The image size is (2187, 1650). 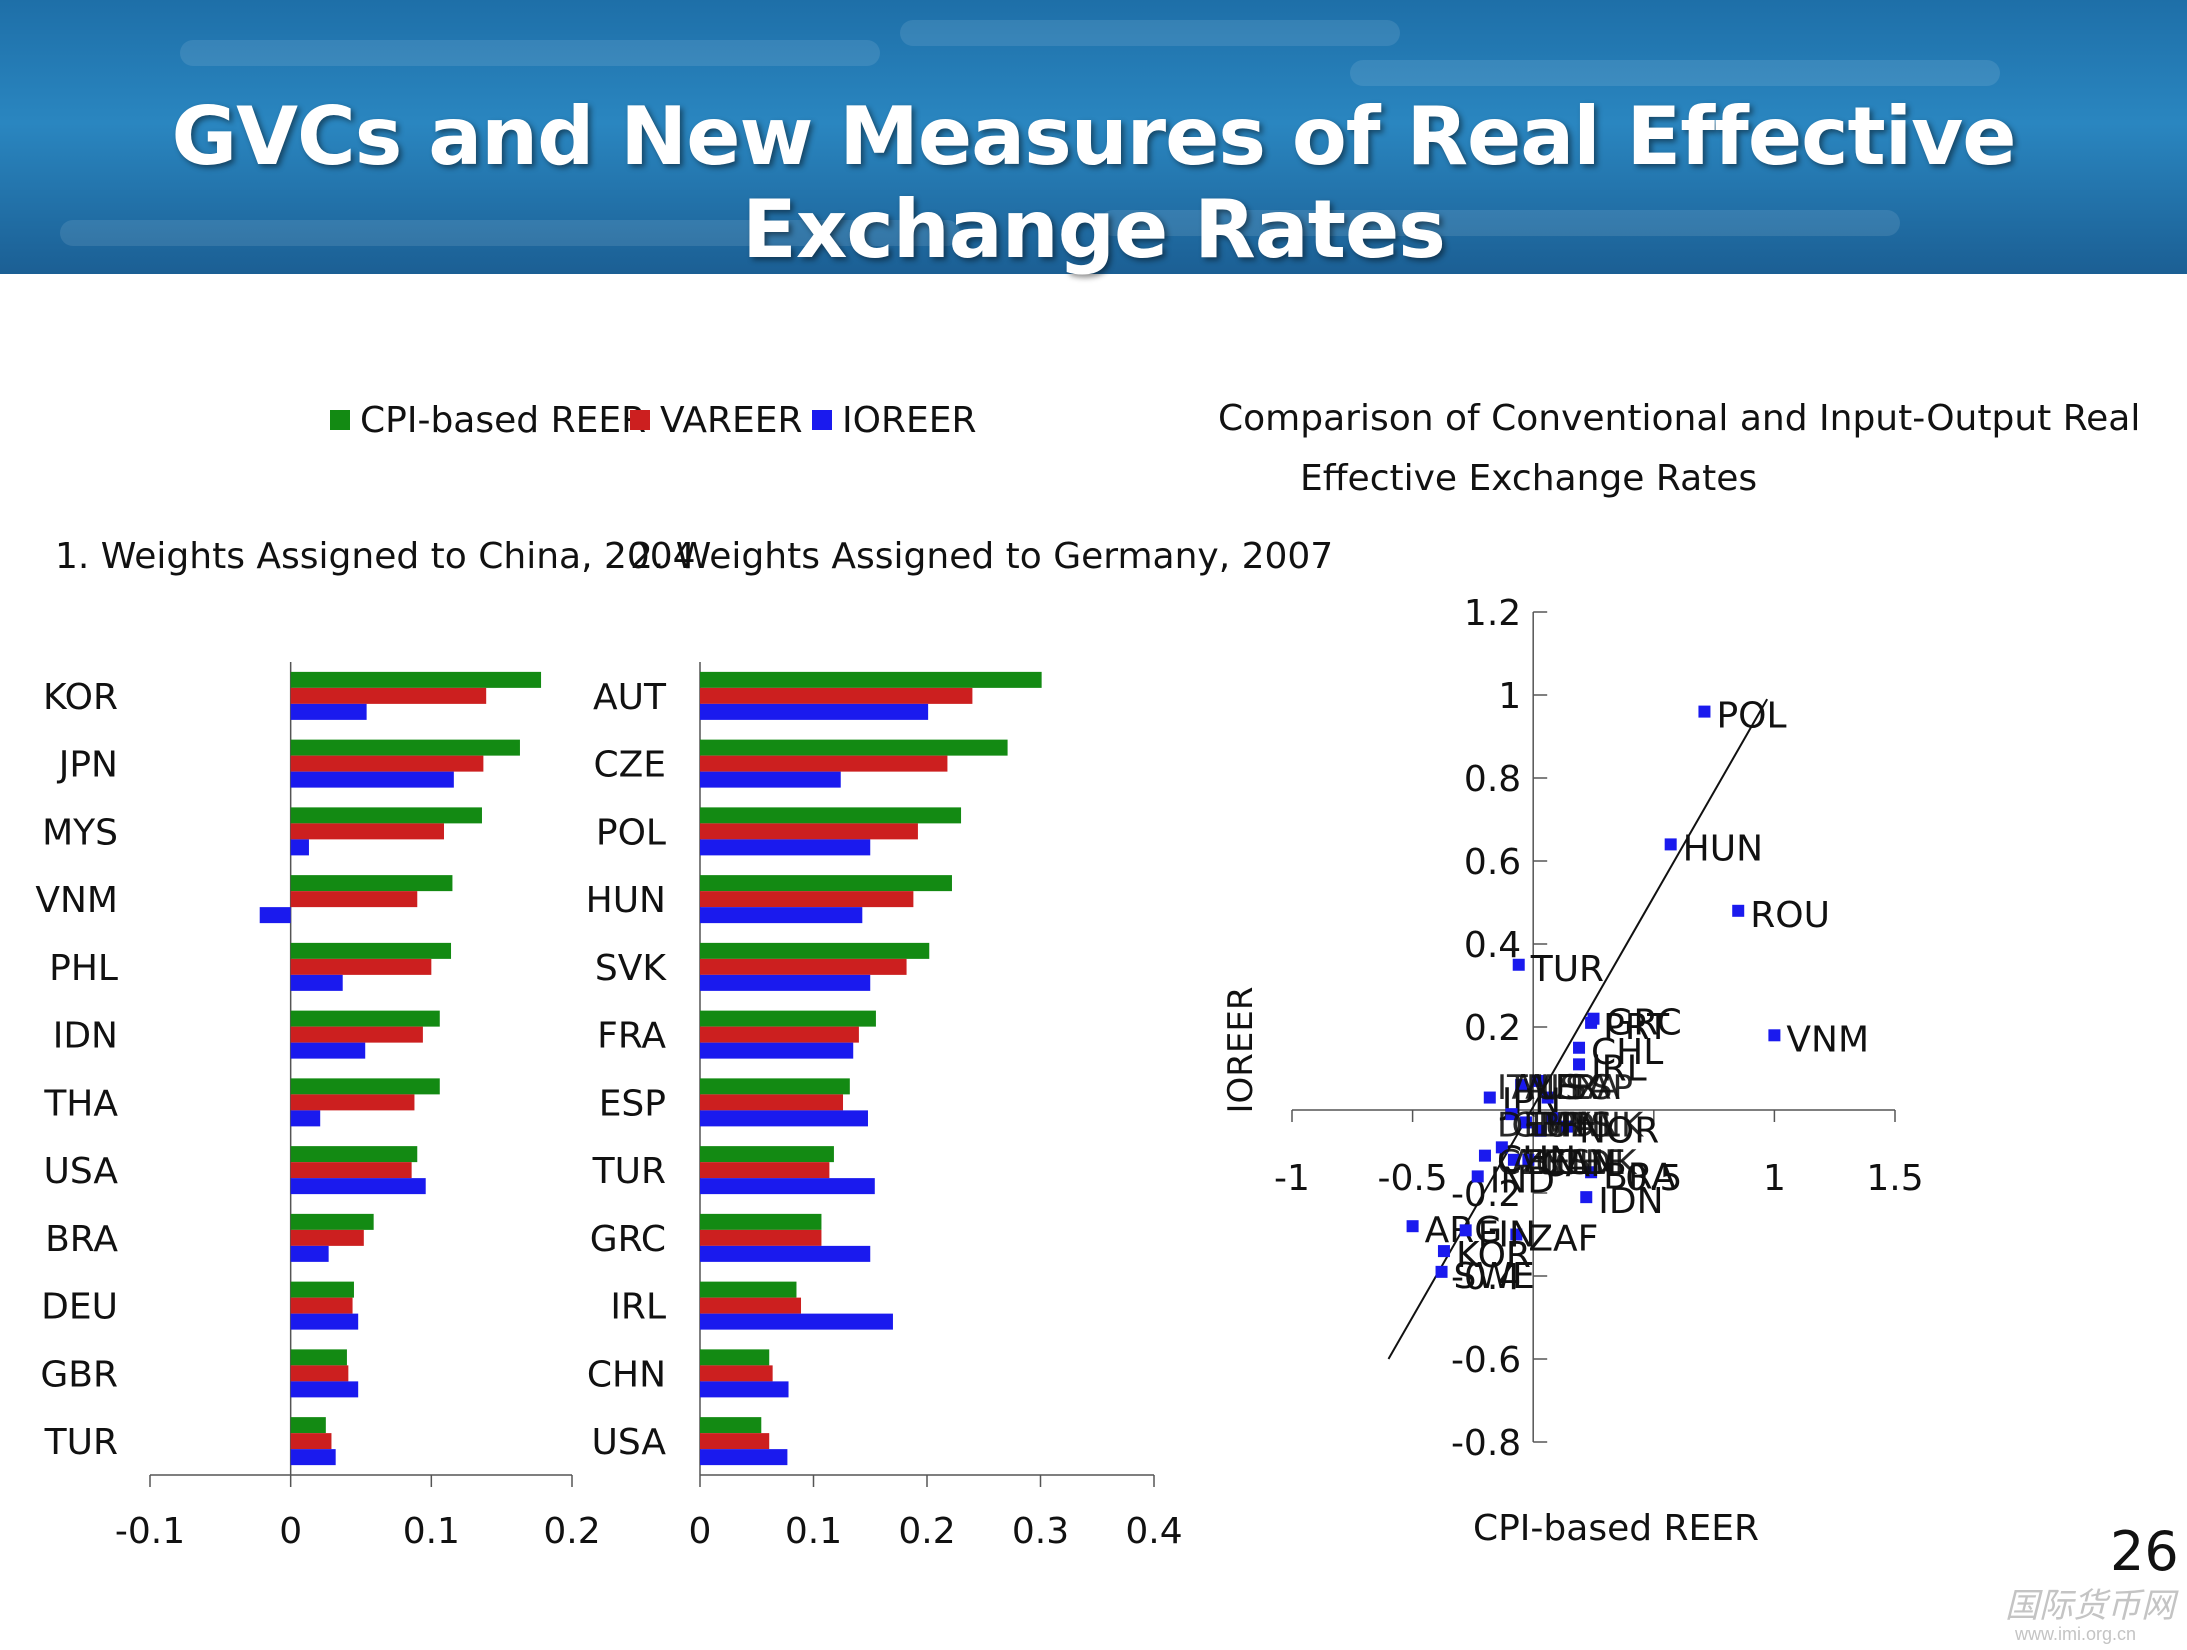 I want to click on point-pol, so click(x=1704, y=711).